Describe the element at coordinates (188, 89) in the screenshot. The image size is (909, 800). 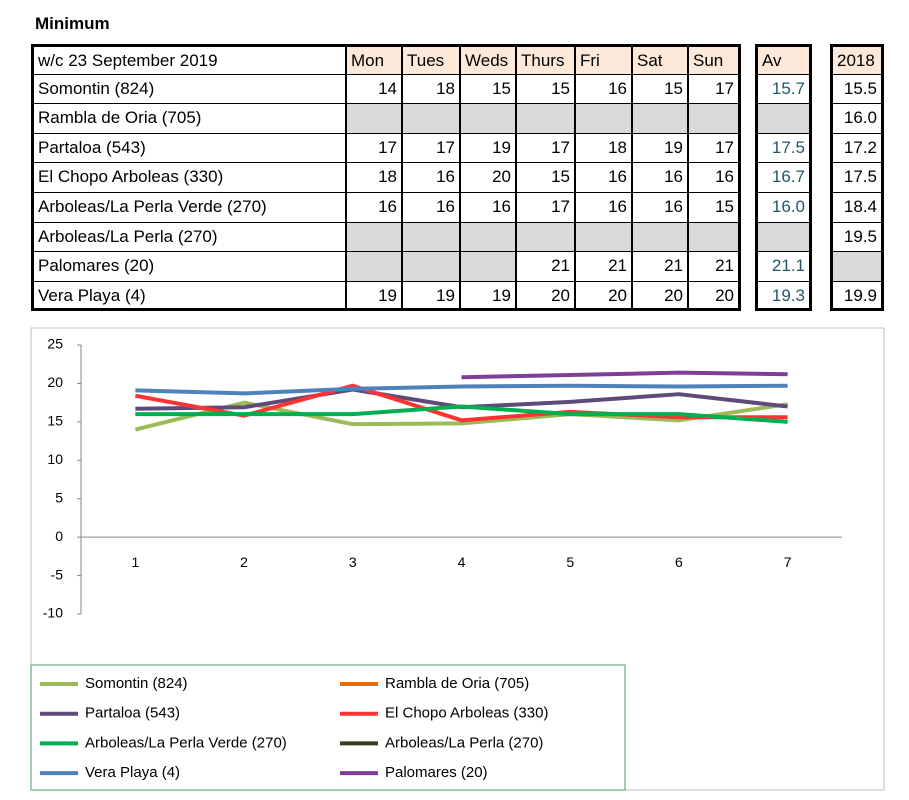
I see `table-cell: Somontin (824)` at that location.